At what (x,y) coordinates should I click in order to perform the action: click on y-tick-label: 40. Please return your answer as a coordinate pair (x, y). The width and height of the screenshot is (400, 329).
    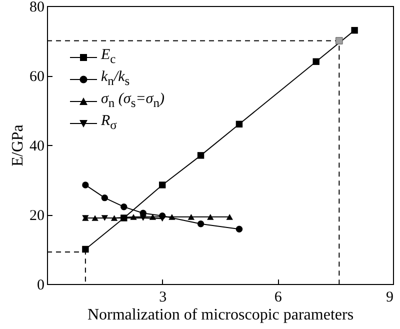
    Looking at the image, I should click on (37, 146).